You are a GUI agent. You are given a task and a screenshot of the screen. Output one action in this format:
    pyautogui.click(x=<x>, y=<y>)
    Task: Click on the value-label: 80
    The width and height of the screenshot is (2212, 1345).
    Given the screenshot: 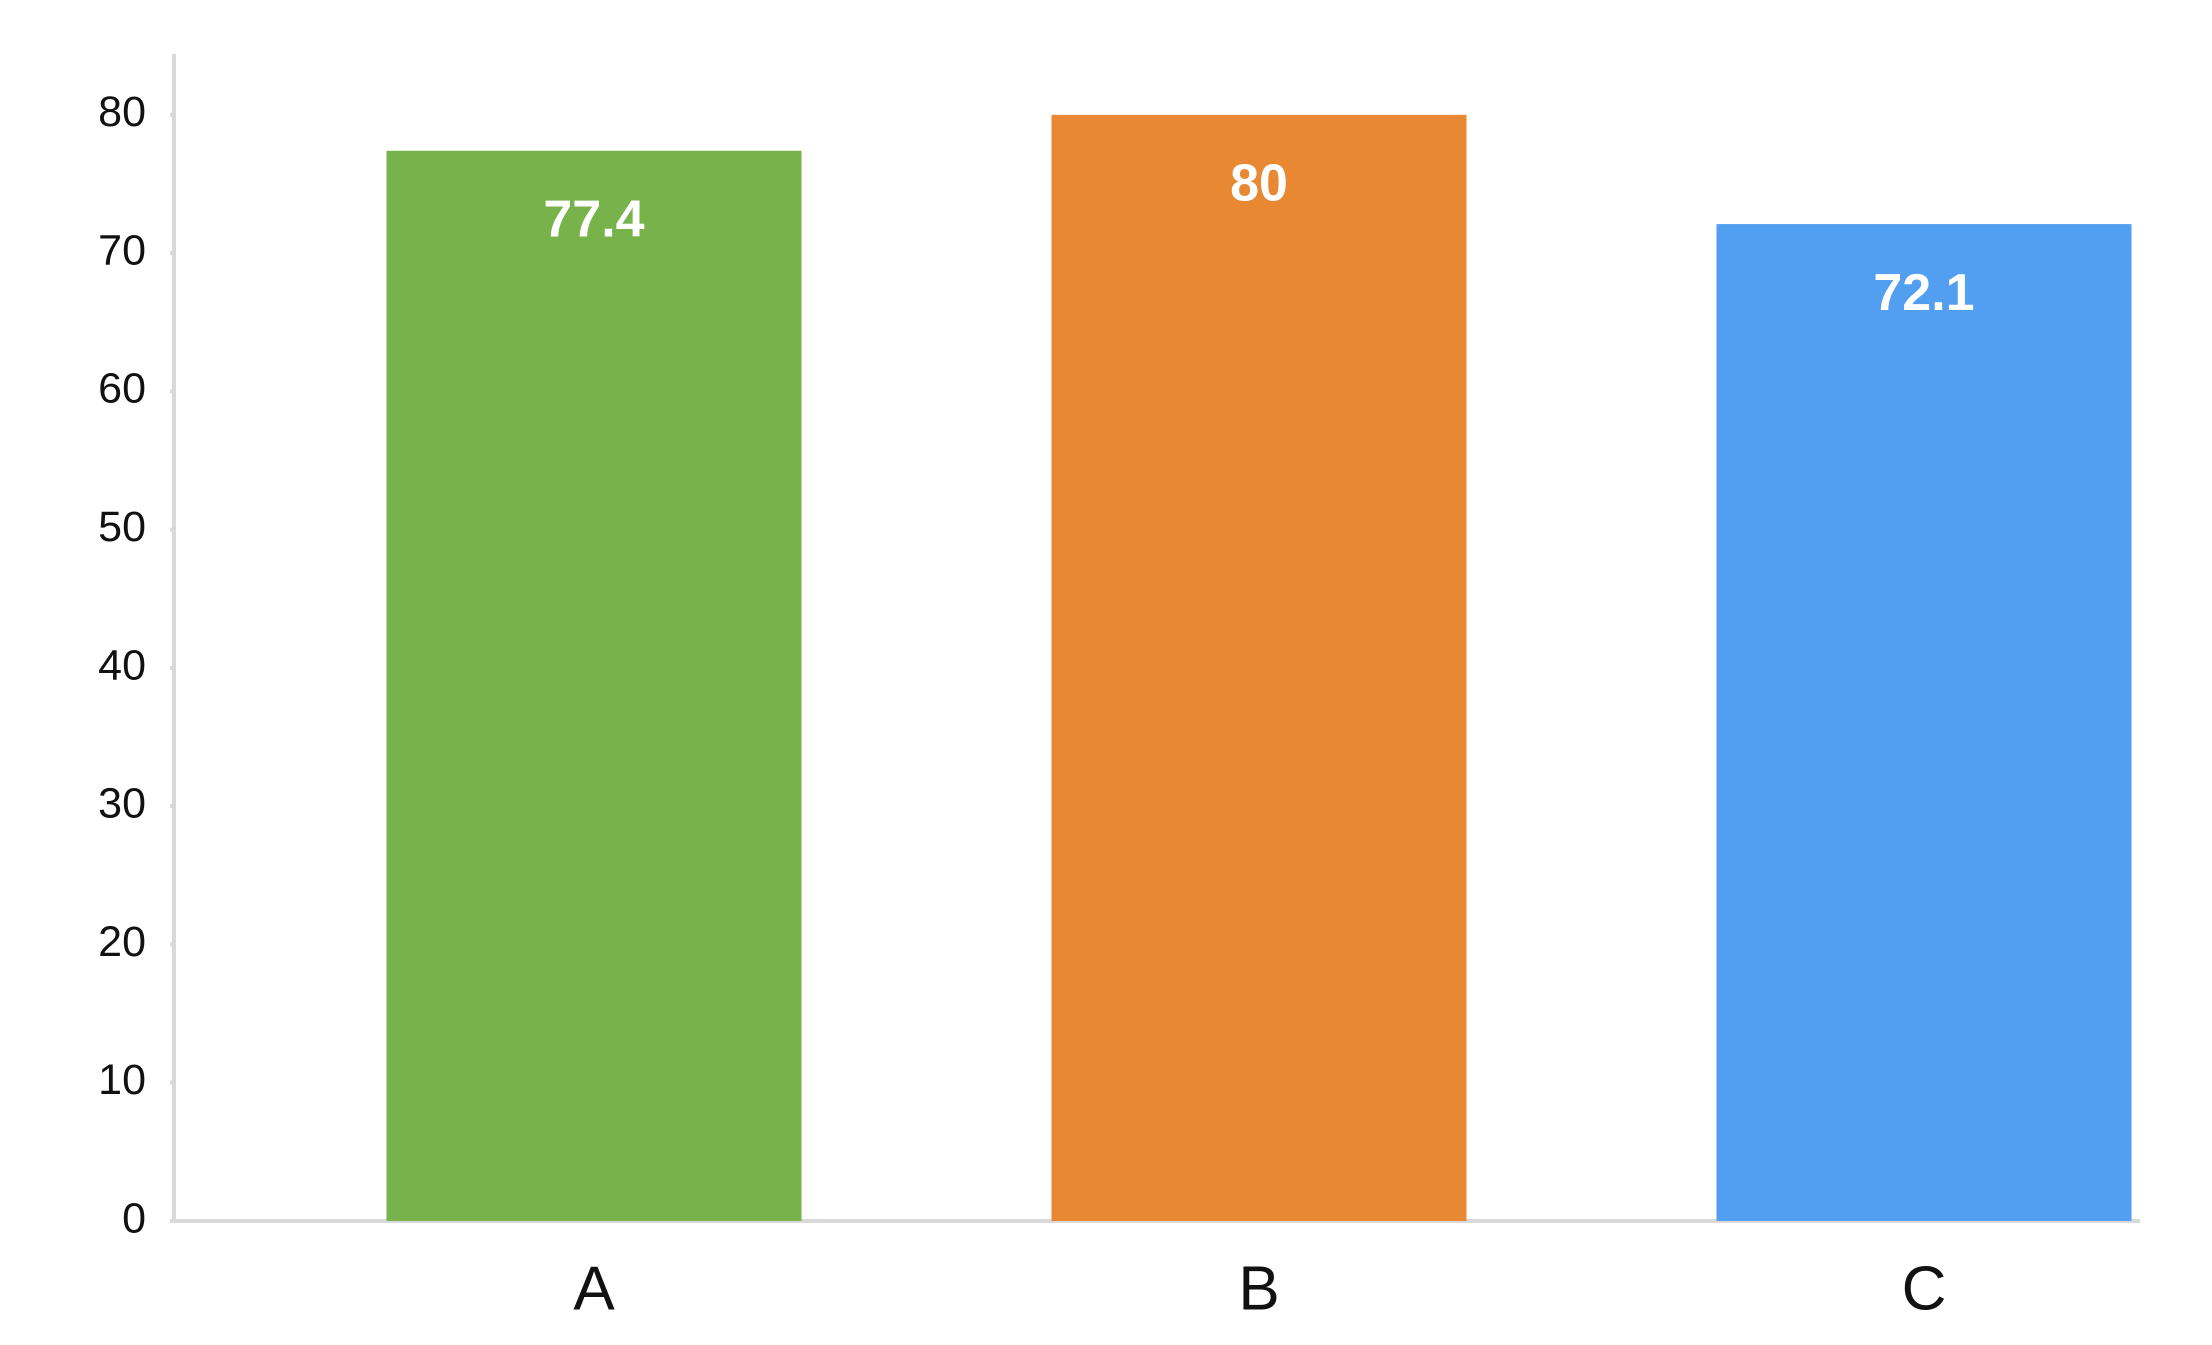 What is the action you would take?
    pyautogui.click(x=1259, y=184)
    